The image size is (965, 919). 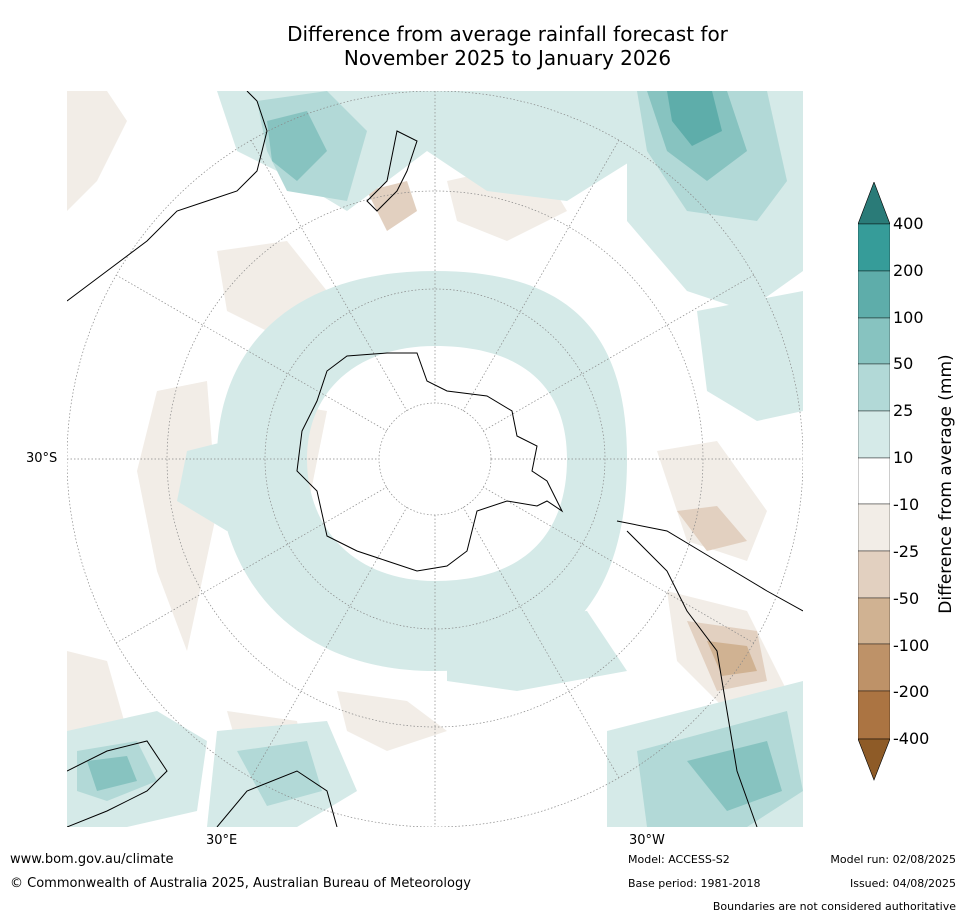 What do you see at coordinates (906, 598) in the screenshot?
I see `colorbar-label-m50: -50` at bounding box center [906, 598].